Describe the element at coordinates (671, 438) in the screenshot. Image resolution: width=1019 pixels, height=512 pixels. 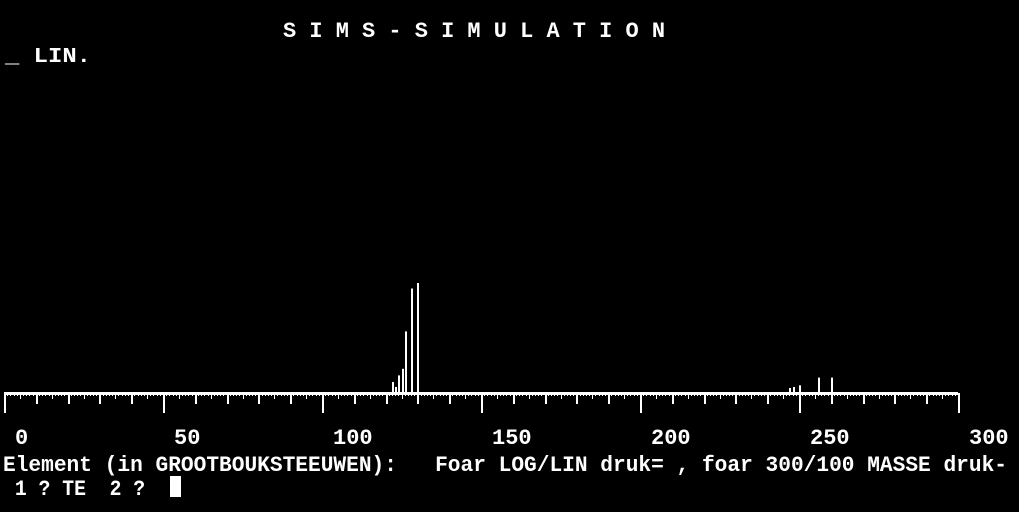
I see `x-tick-label: 200` at that location.